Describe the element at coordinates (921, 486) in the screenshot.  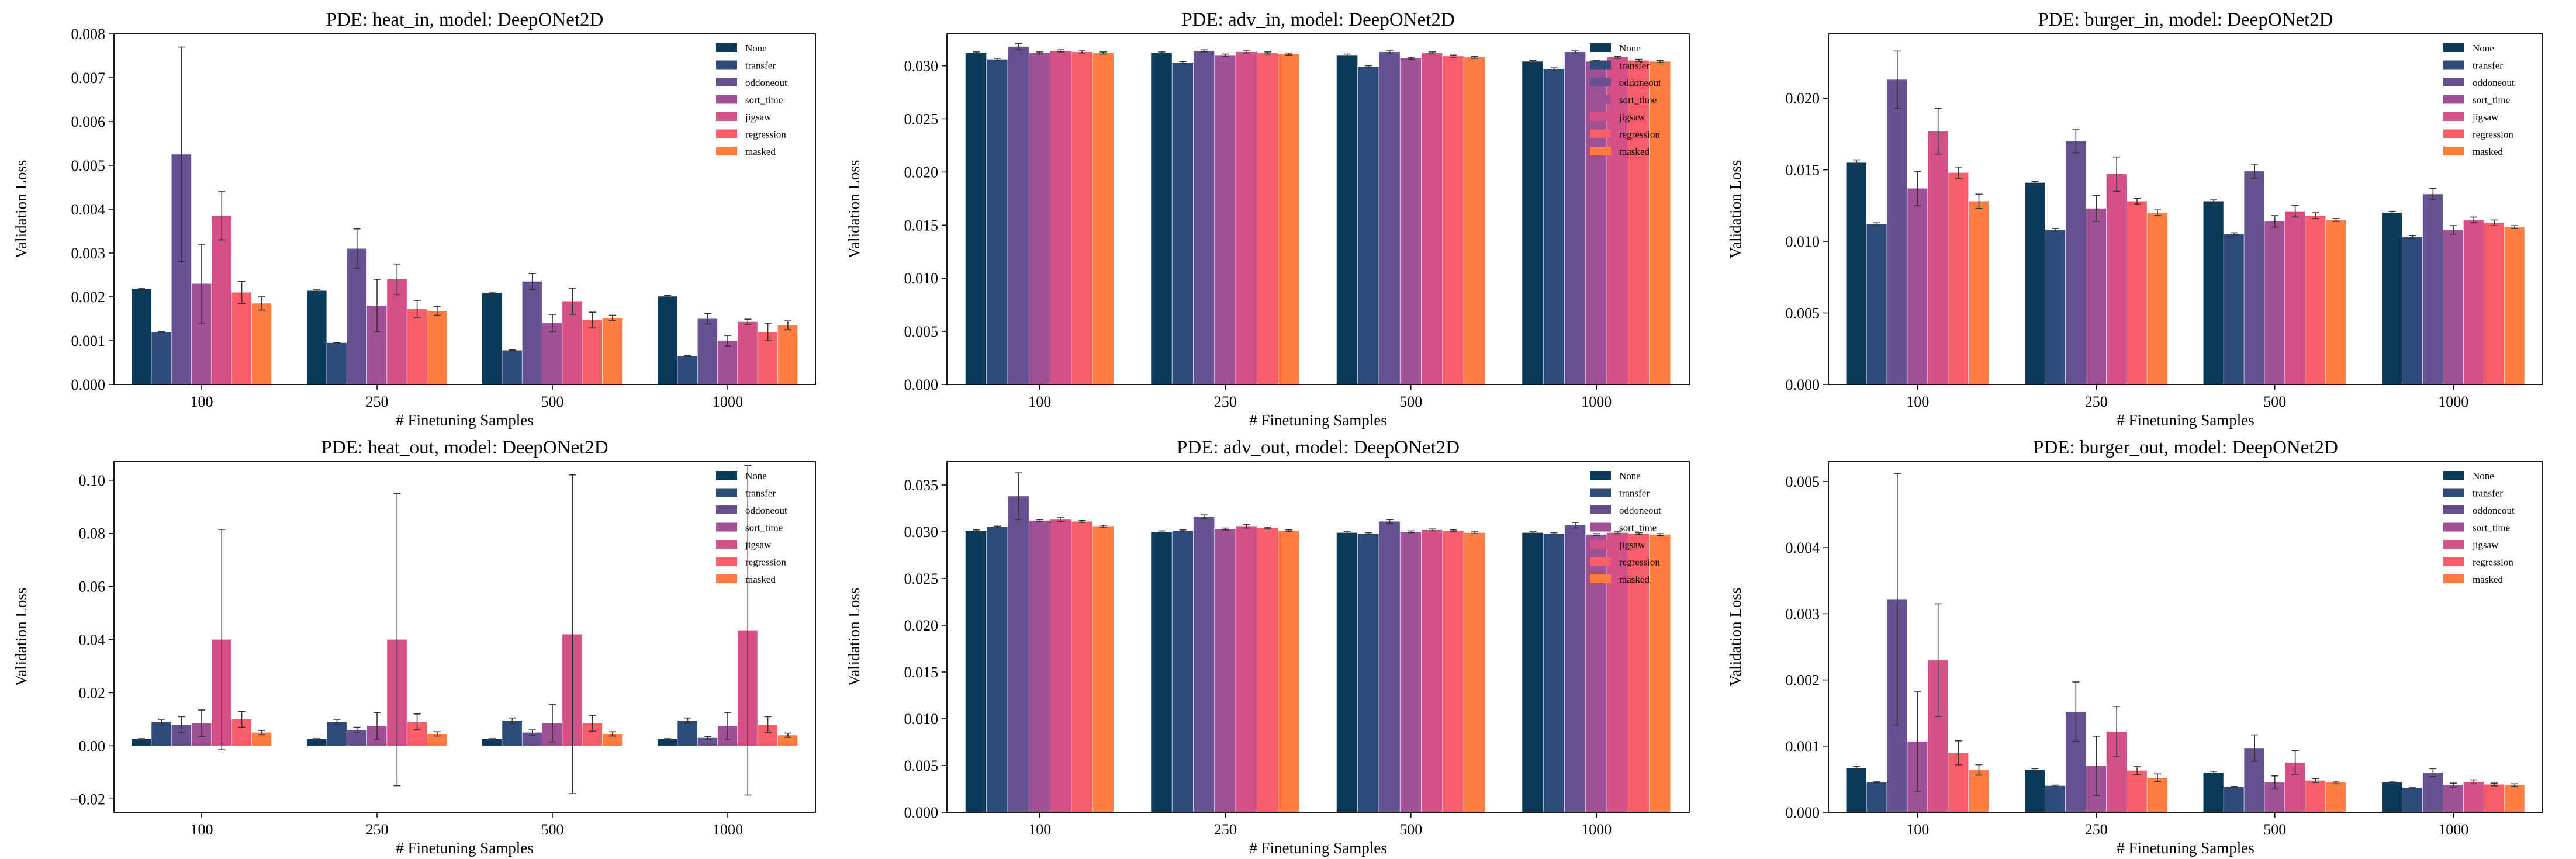
I see `y-tick-label: 0.035` at that location.